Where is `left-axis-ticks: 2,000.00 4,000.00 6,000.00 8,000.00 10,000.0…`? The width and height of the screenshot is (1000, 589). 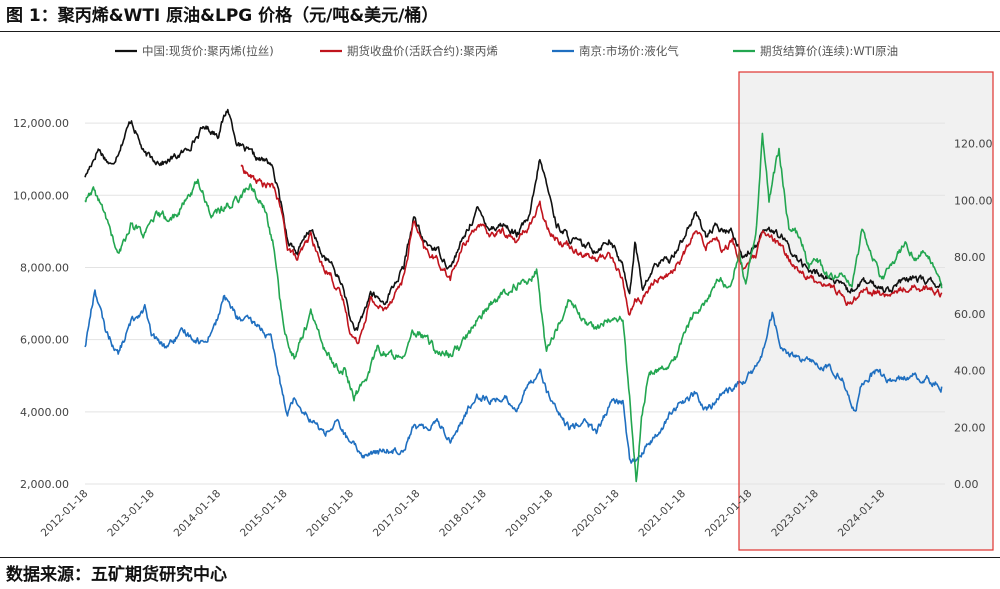 left-axis-ticks: 2,000.00 4,000.00 6,000.00 8,000.00 10,000.0… is located at coordinates (41, 304).